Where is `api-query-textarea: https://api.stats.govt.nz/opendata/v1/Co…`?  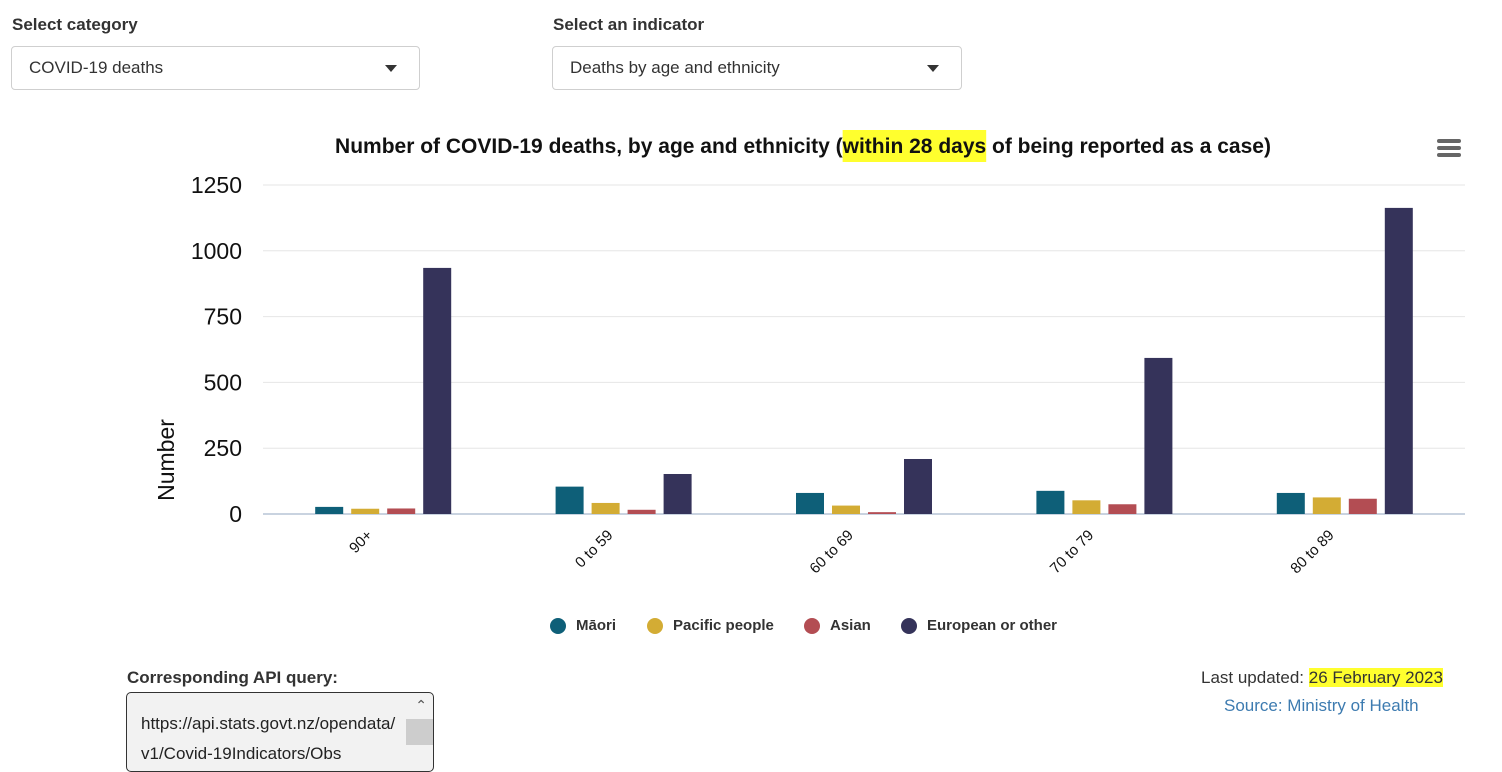
api-query-textarea: https://api.stats.govt.nz/opendata/v1/Co… is located at coordinates (280, 732).